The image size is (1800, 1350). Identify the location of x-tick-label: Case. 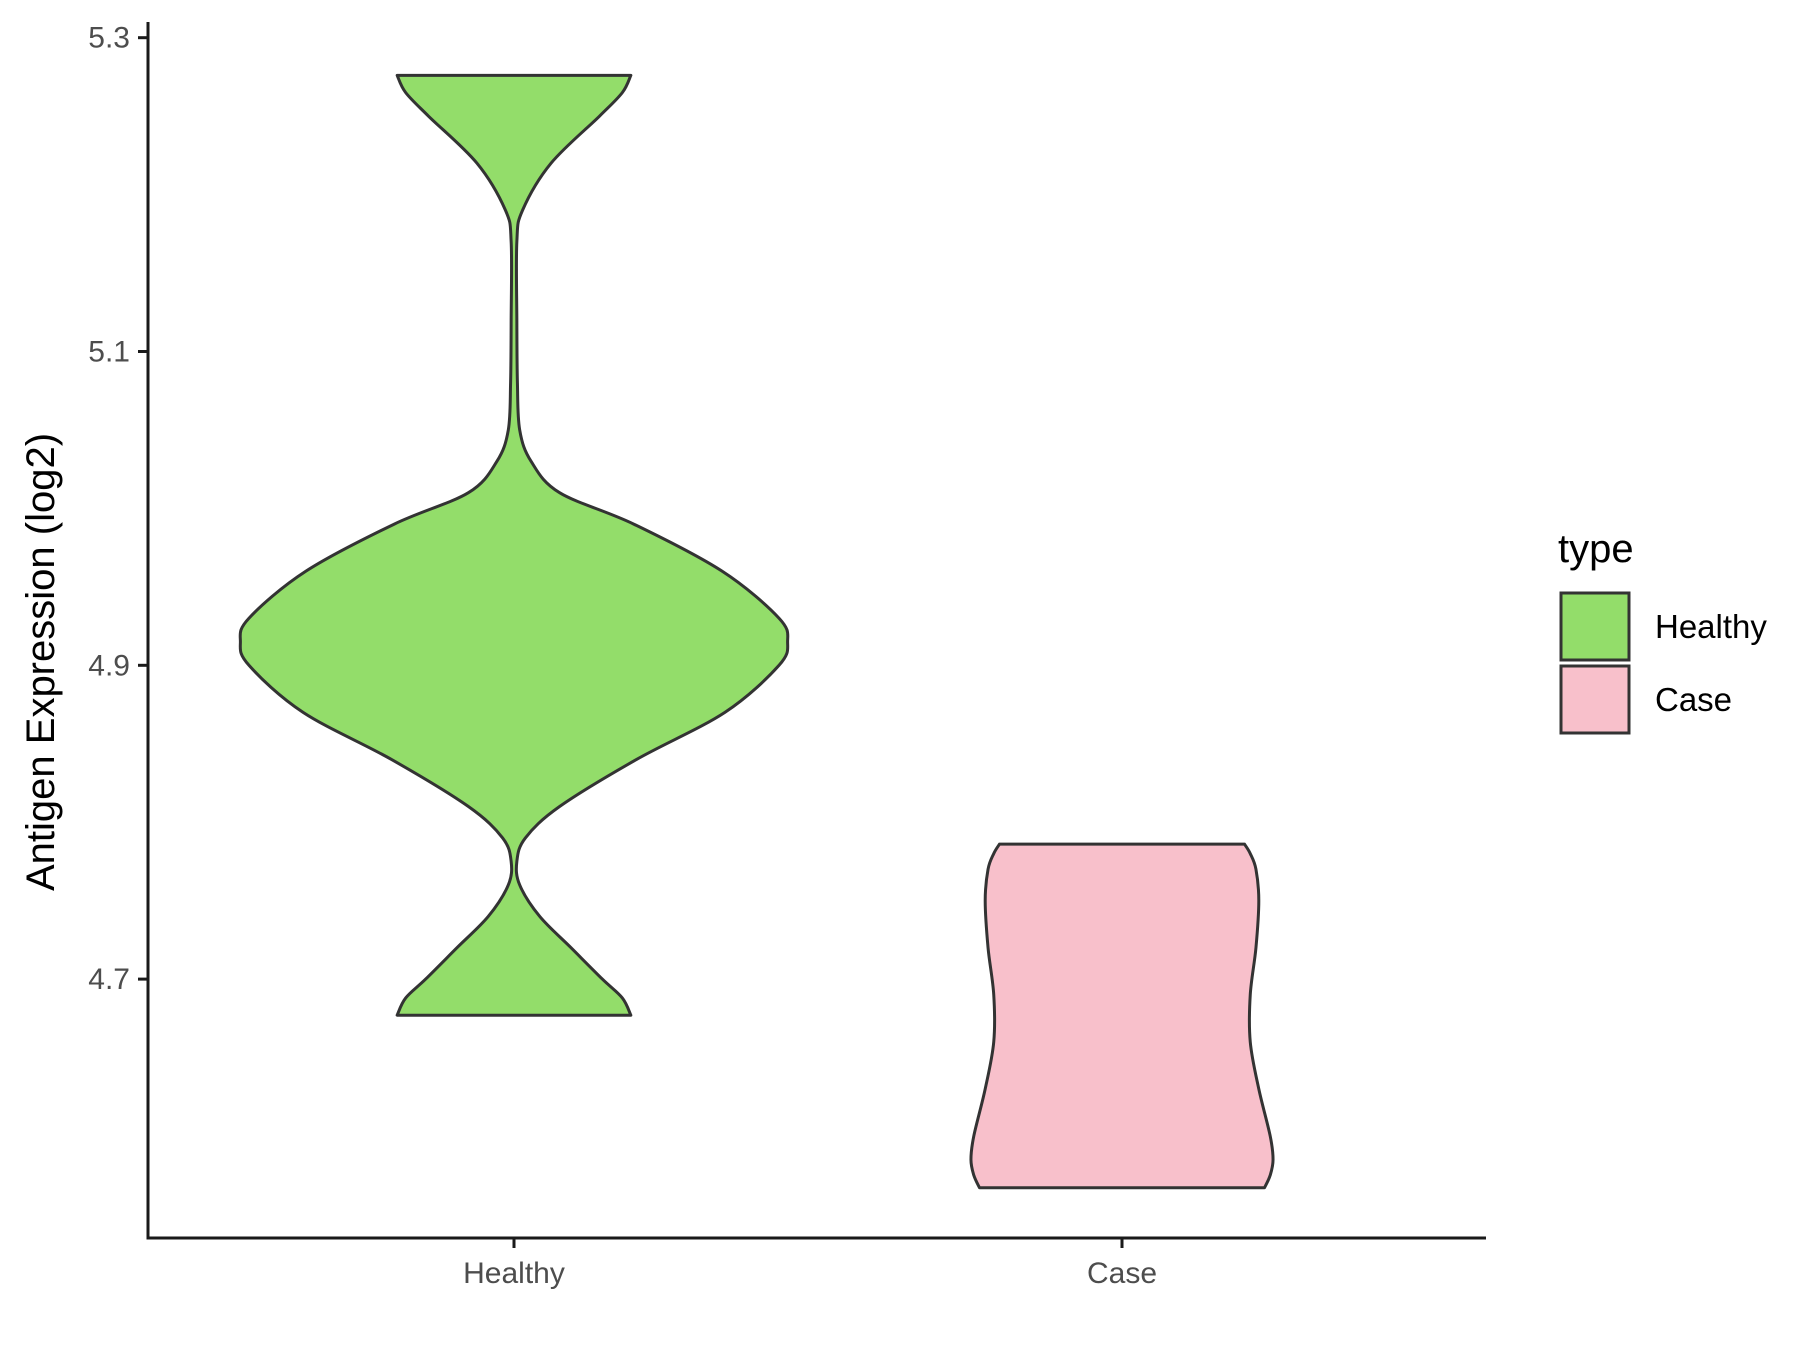
(1122, 1273).